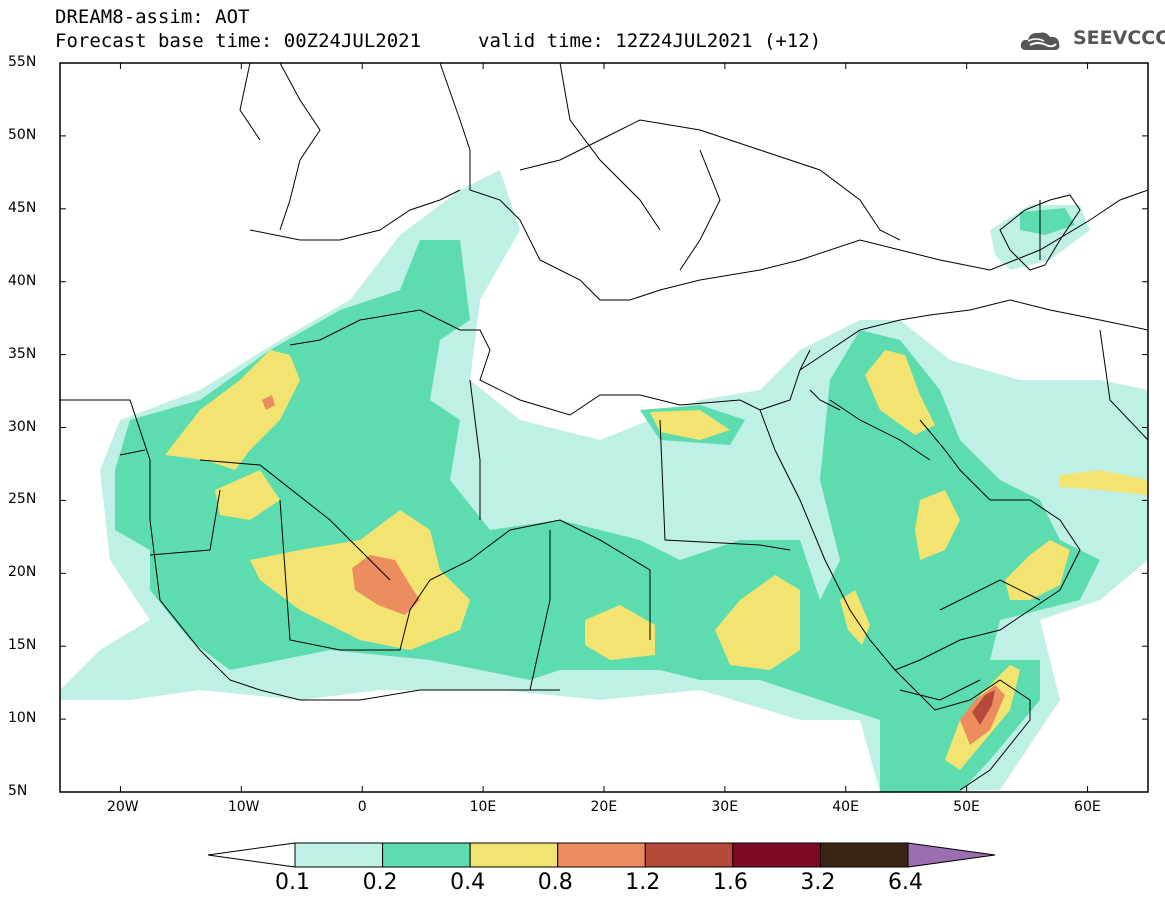  I want to click on aot-contour-0.4-iraq, so click(900, 392).